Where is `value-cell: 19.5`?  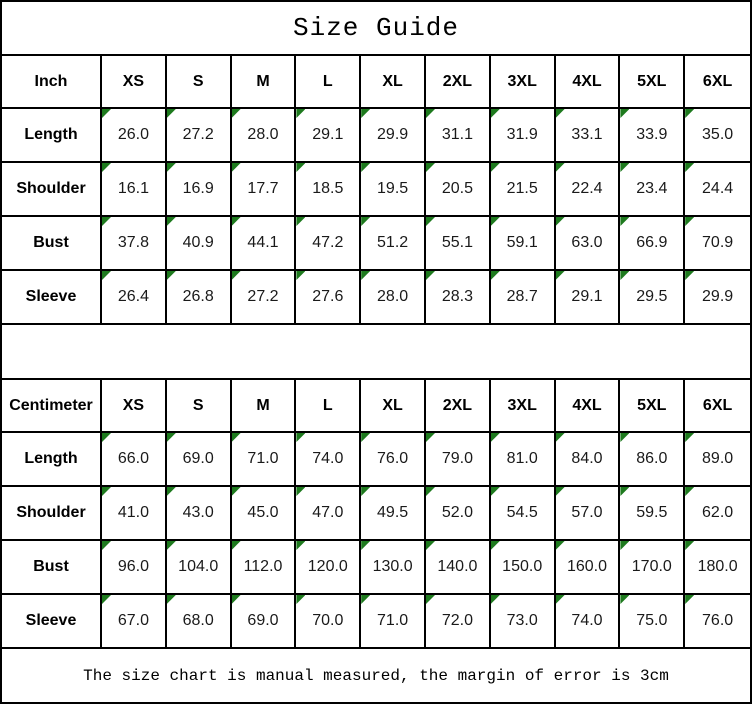
value-cell: 19.5 is located at coordinates (393, 190).